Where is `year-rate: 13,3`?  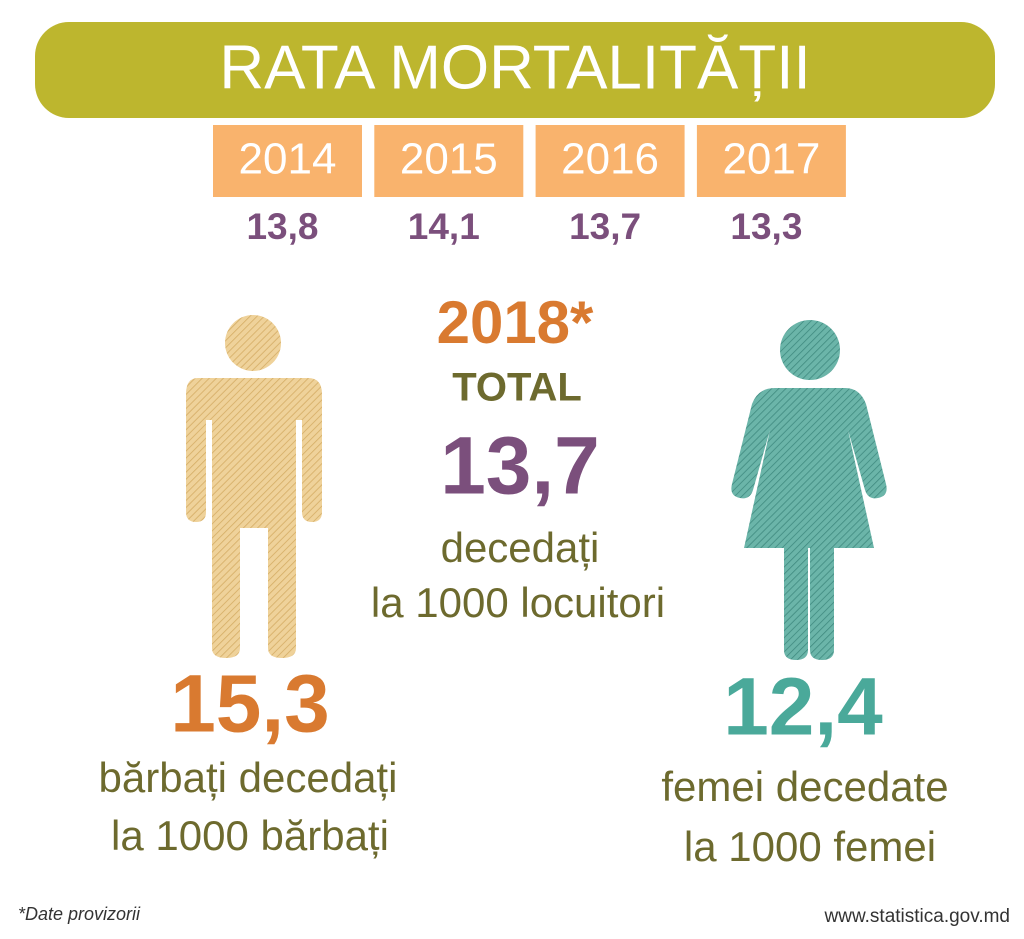
year-rate: 13,3 is located at coordinates (766, 226).